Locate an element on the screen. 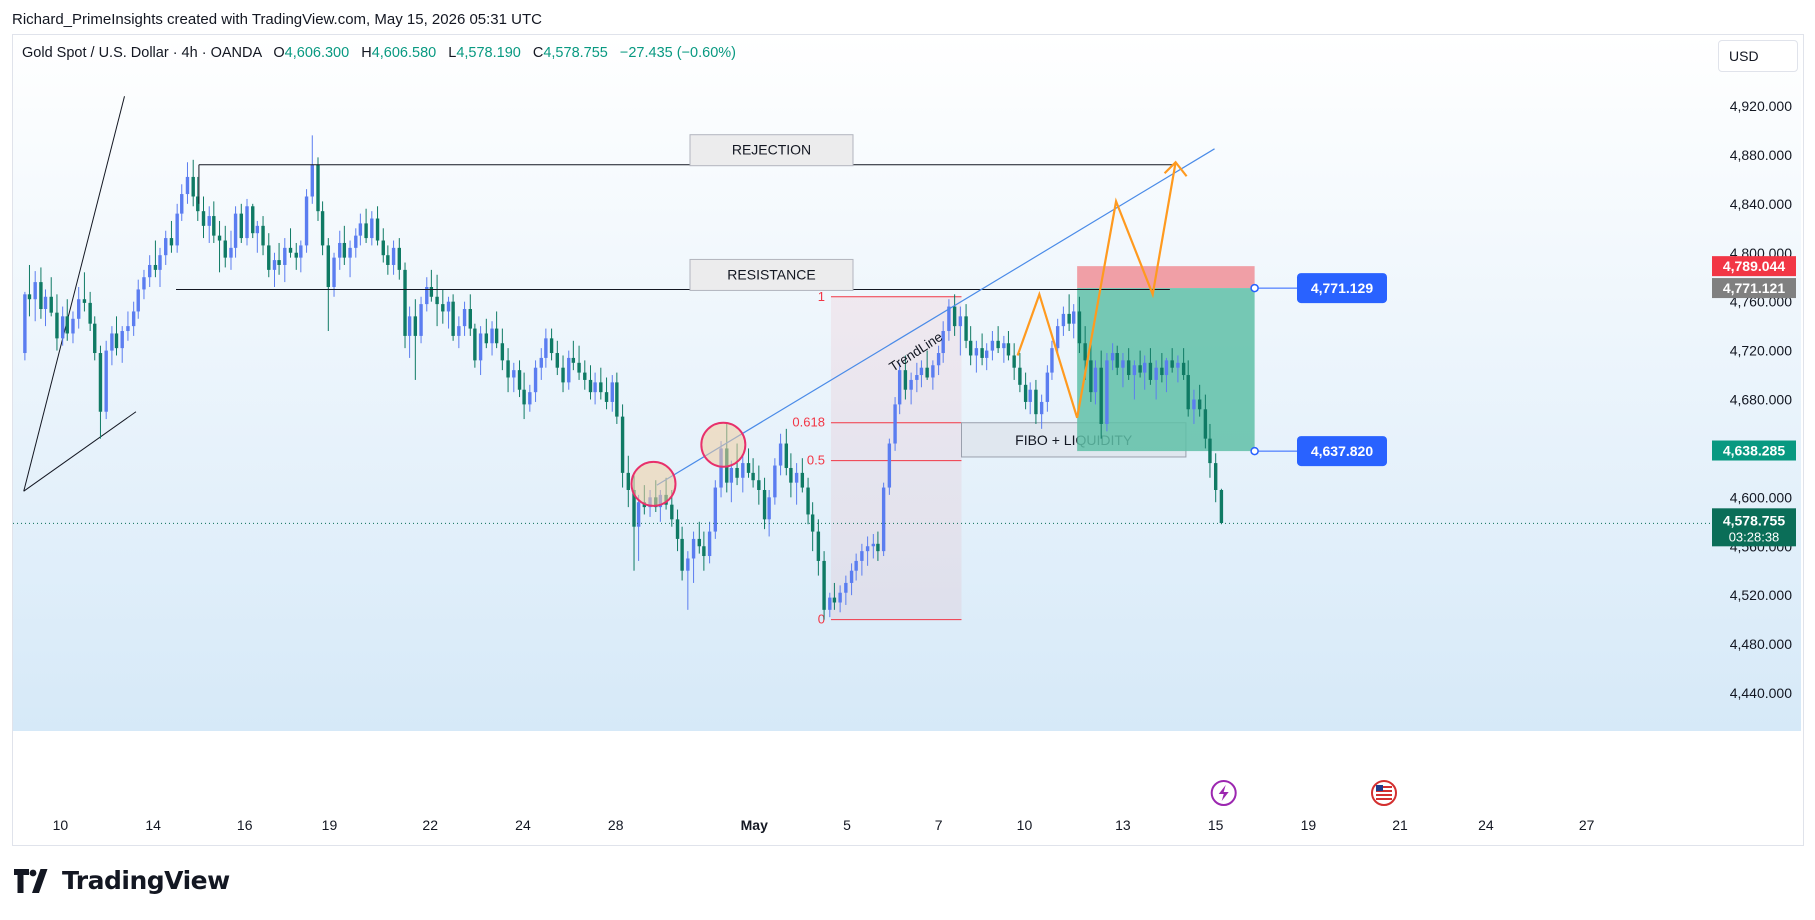 This screenshot has width=1815, height=920. tradingview-logo: TradingView is located at coordinates (122, 880).